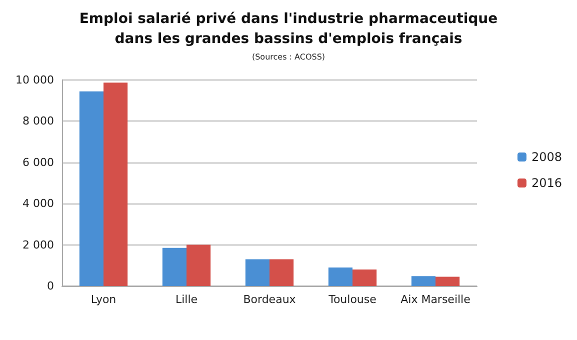  What do you see at coordinates (352, 299) in the screenshot?
I see `x-tick-label: Toulouse` at bounding box center [352, 299].